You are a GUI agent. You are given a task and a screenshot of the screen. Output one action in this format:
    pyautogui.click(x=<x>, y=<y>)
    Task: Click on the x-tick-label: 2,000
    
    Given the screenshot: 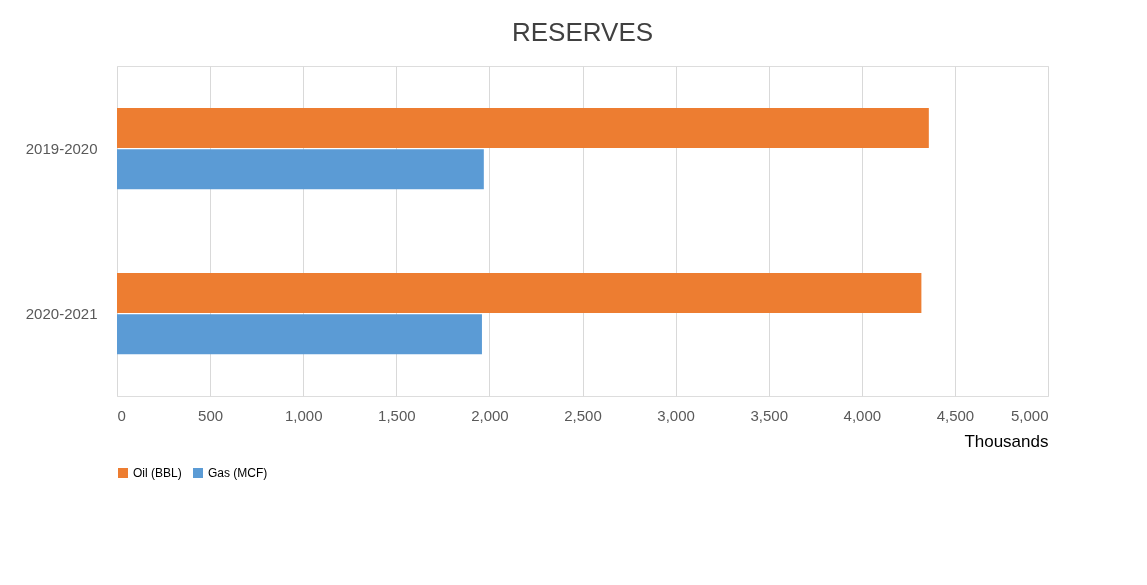 What is the action you would take?
    pyautogui.click(x=490, y=415)
    